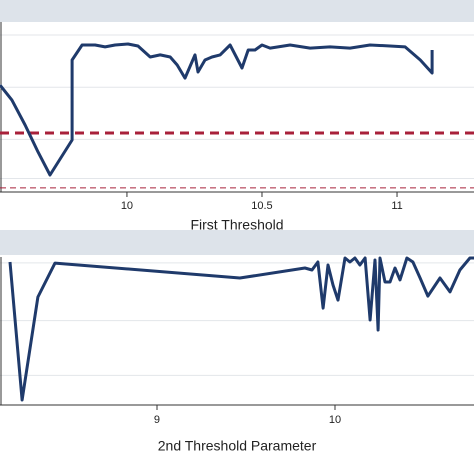  Describe the element at coordinates (261, 206) in the screenshot. I see `x-tick-label: 10.5` at that location.